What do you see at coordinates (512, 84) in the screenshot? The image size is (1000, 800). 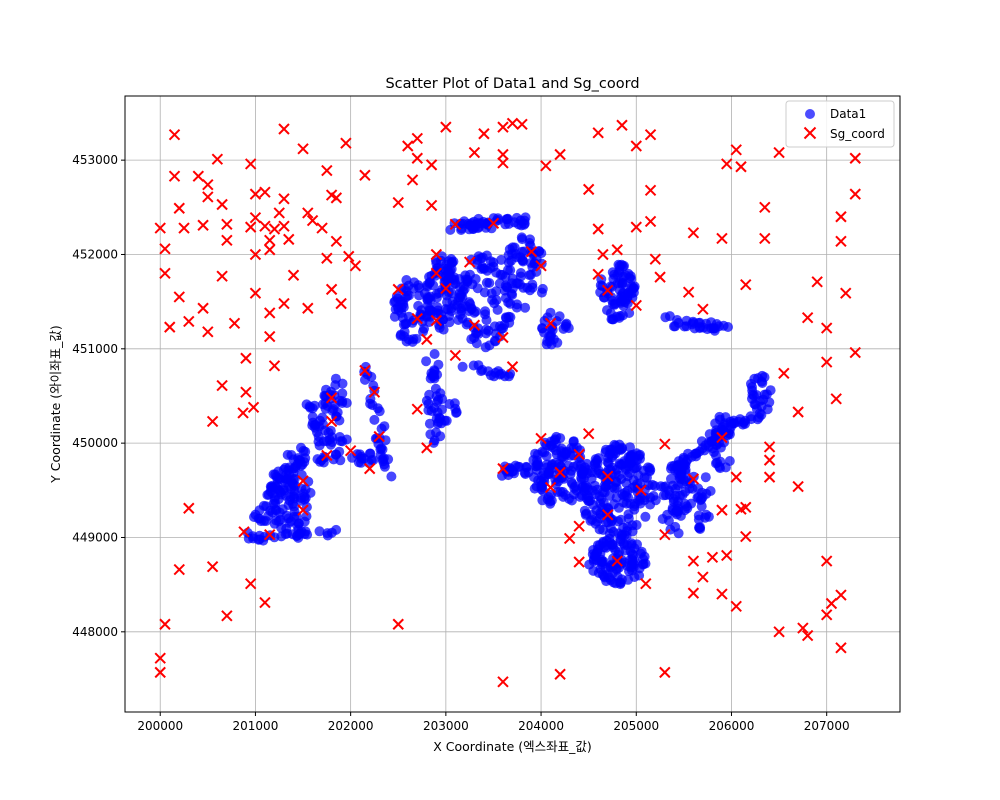 I see `chart-title: Scatter Plot of Data1 and Sg_coord` at bounding box center [512, 84].